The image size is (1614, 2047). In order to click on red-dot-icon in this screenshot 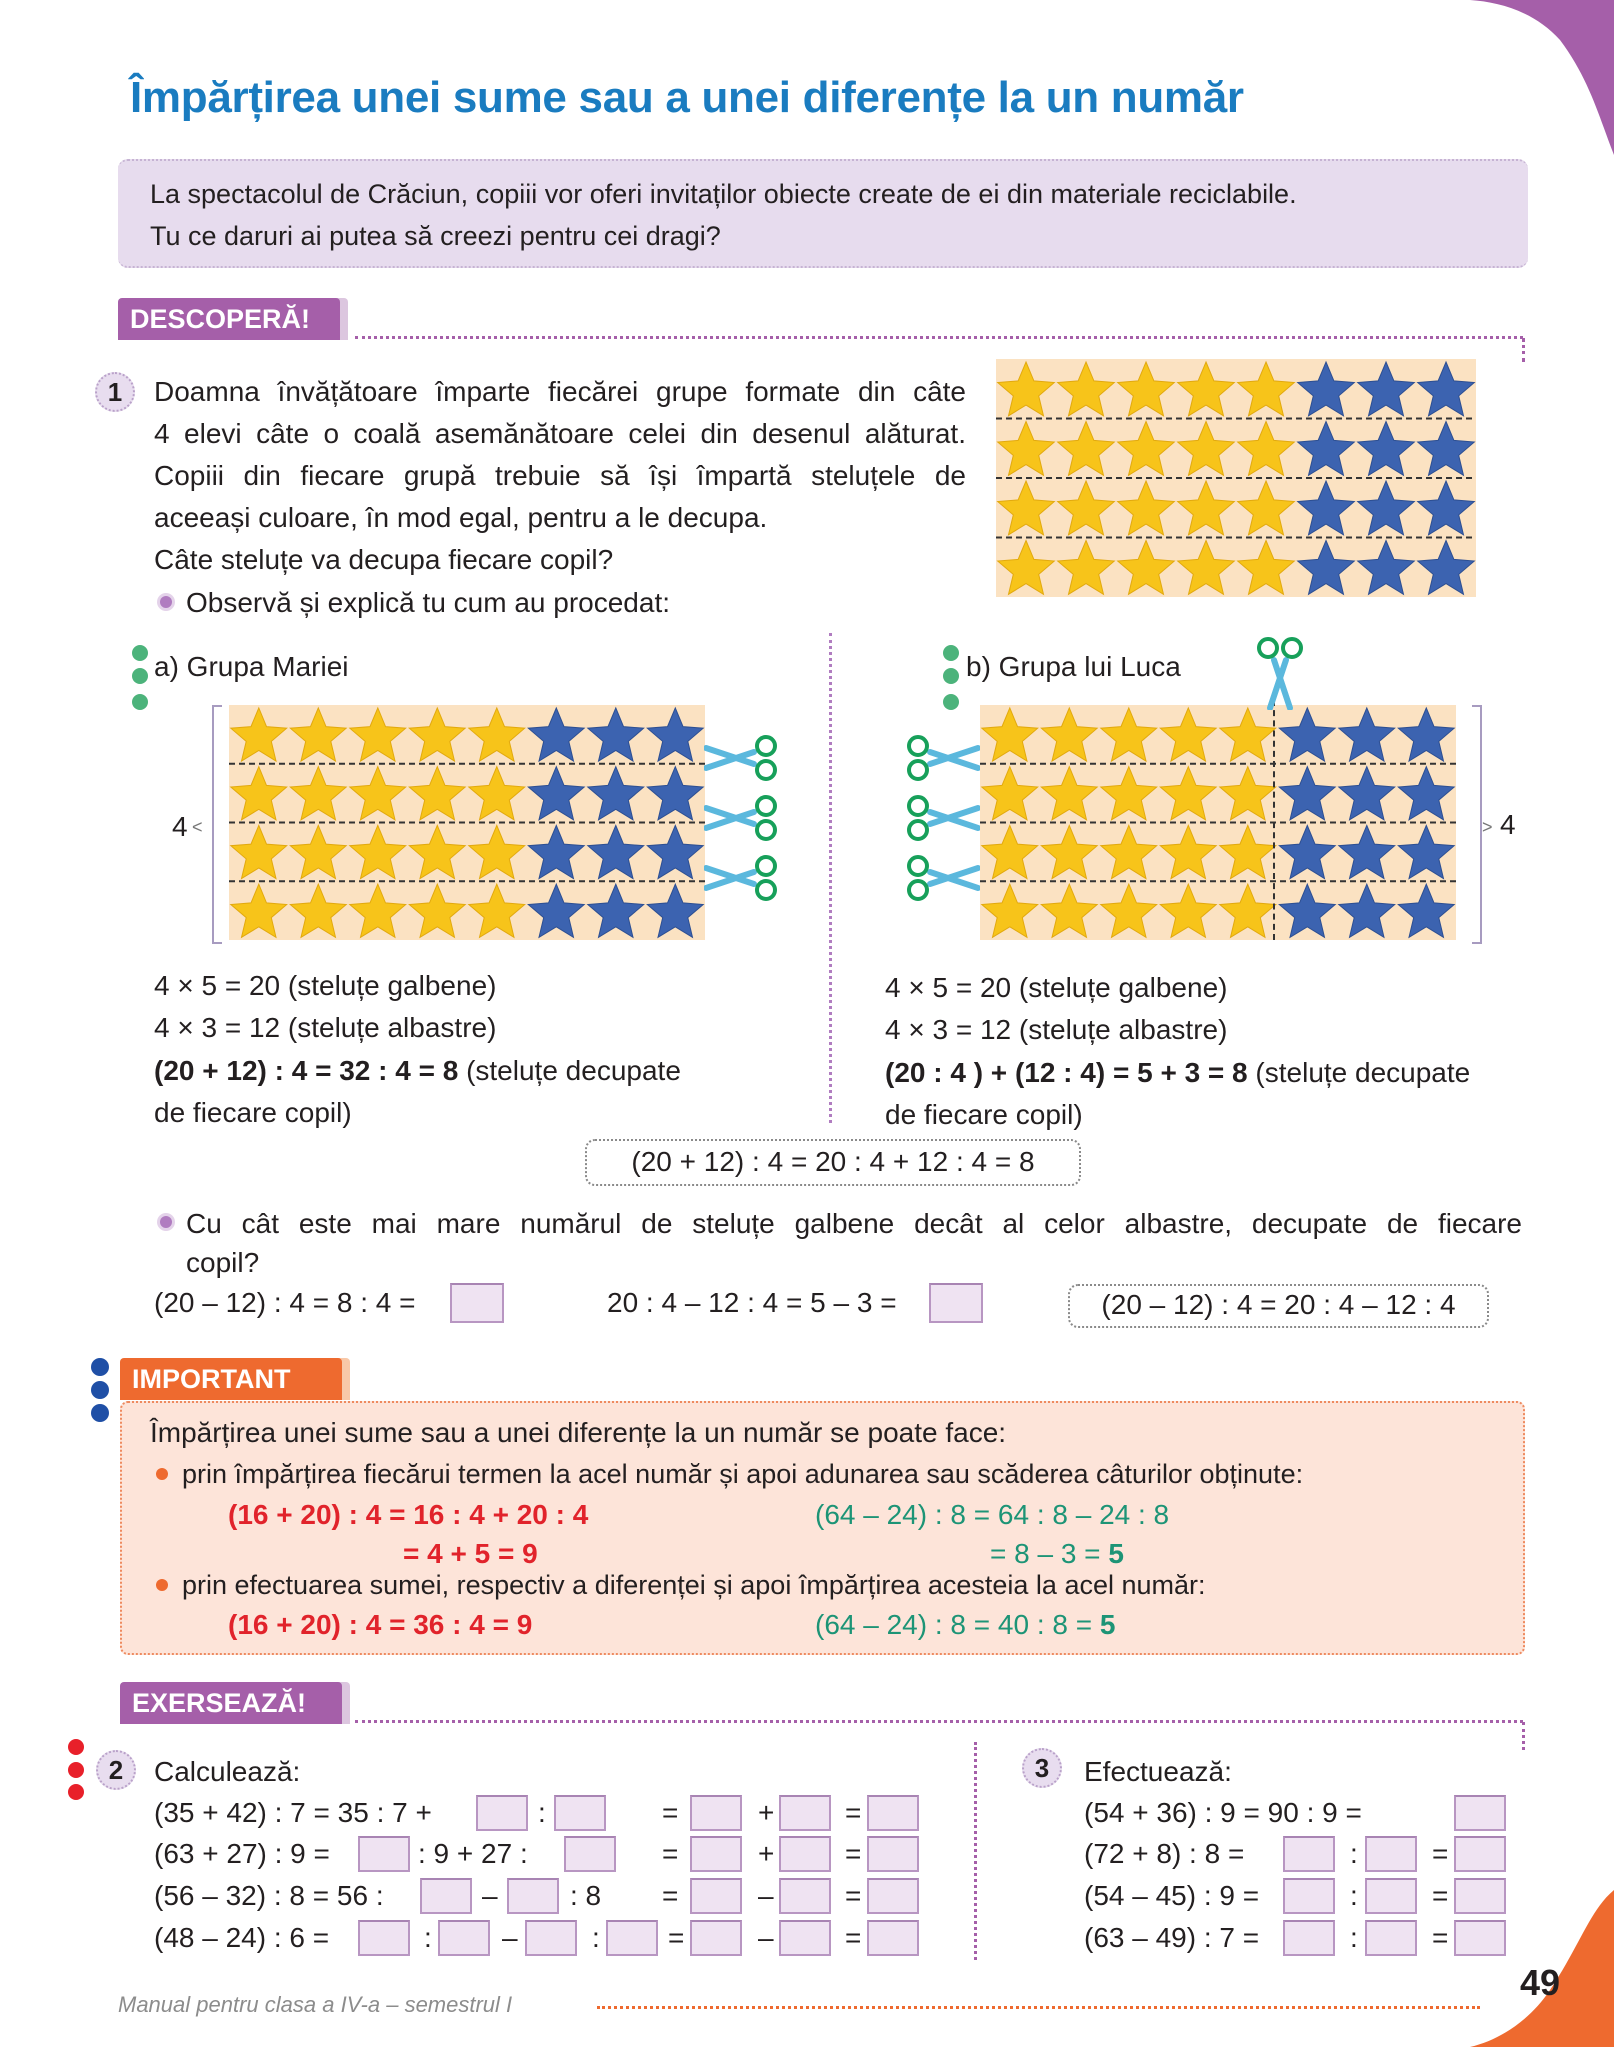, I will do `click(76, 1770)`.